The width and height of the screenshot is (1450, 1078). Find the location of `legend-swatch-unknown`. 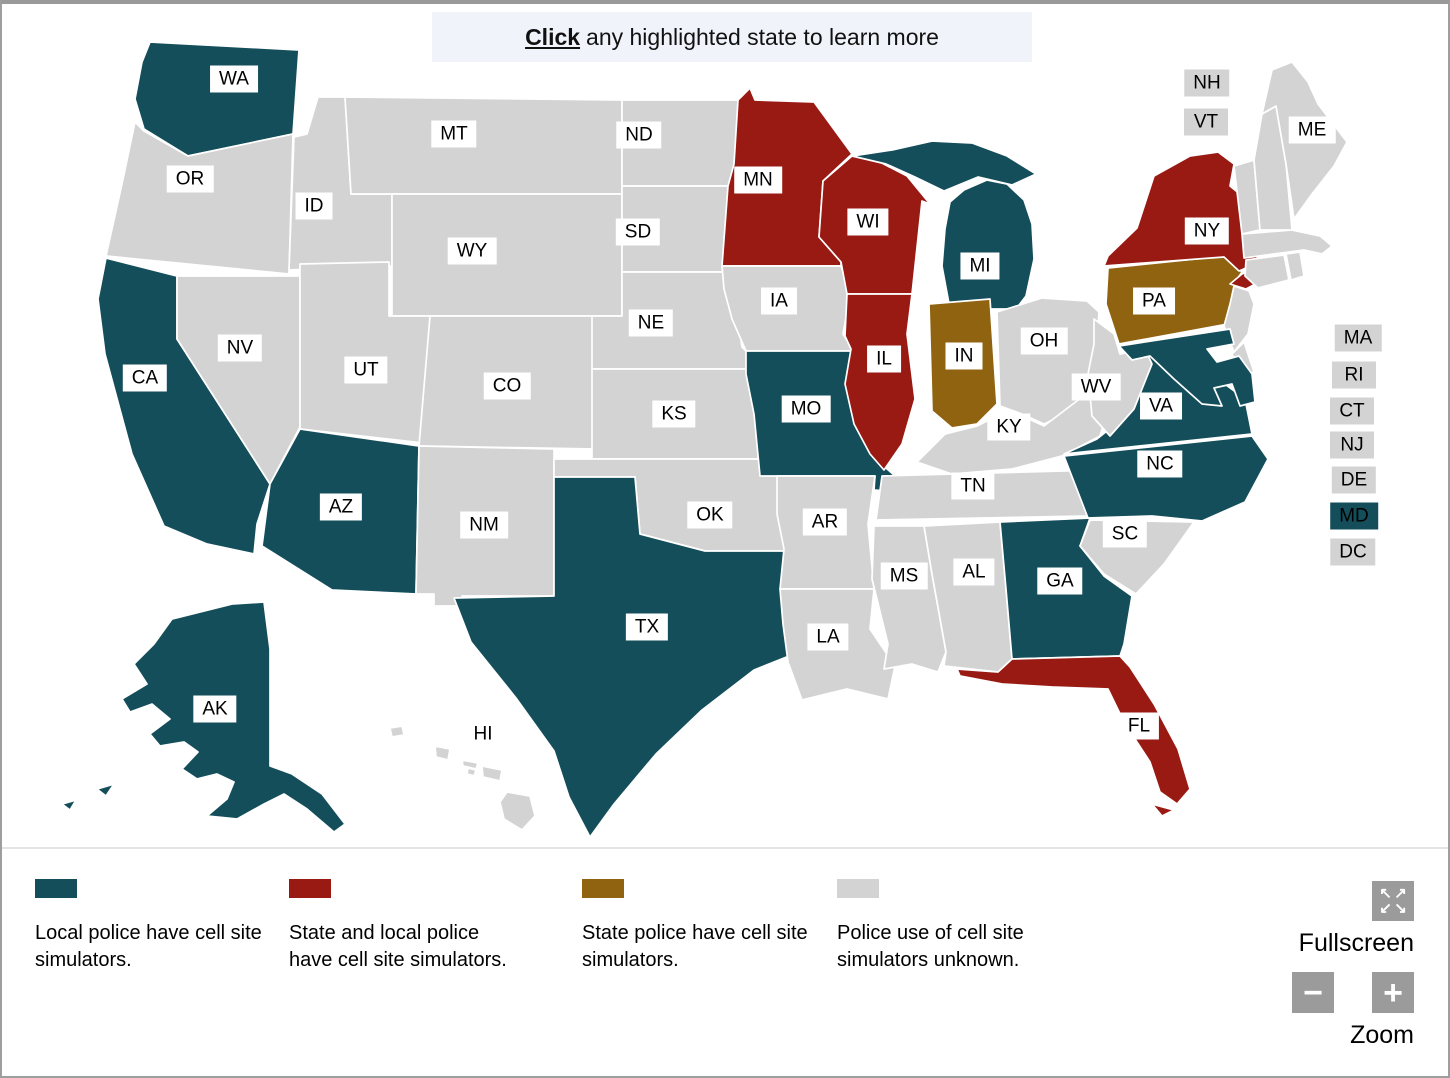

legend-swatch-unknown is located at coordinates (858, 888).